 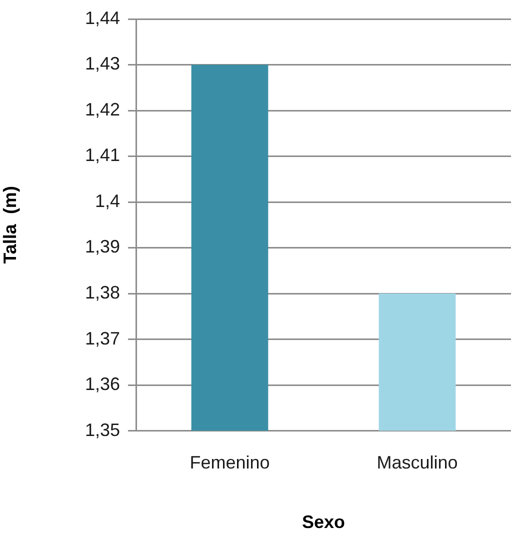 What do you see at coordinates (324, 522) in the screenshot?
I see `x-axis-title: Sexo` at bounding box center [324, 522].